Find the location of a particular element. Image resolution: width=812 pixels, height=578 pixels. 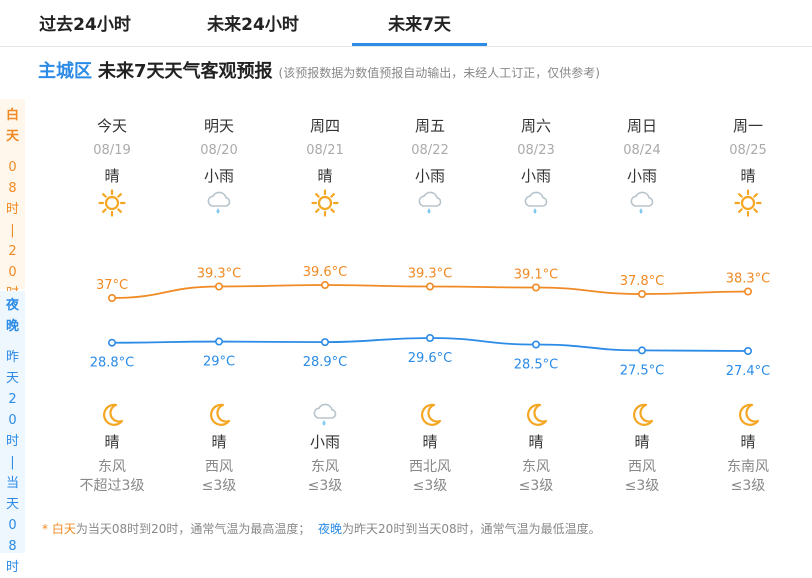

wind-info: 西北风 ≤3级 is located at coordinates (430, 477).